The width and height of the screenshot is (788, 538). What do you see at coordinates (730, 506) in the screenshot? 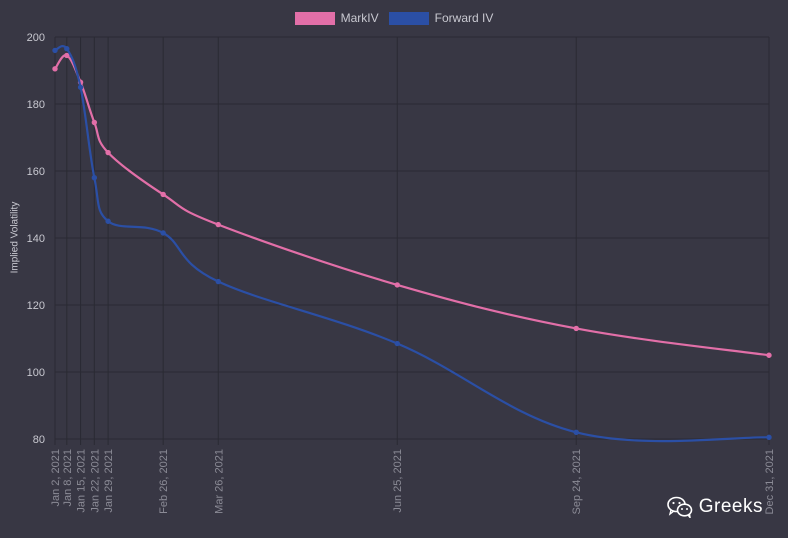
I see `watermark-text: Greeks` at bounding box center [730, 506].